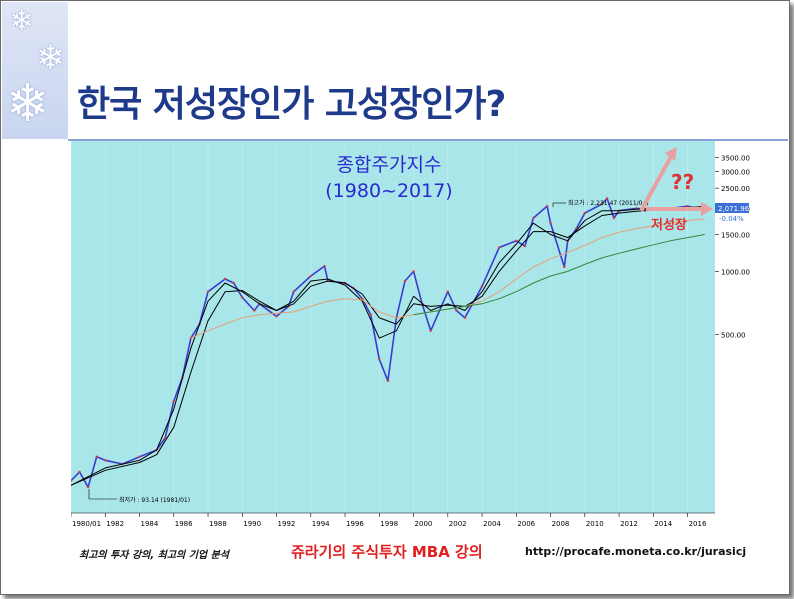 Image resolution: width=794 pixels, height=599 pixels. What do you see at coordinates (154, 555) in the screenshot?
I see `footer-tagline: 최고의 투자 강의, 최고의 기업 분석` at bounding box center [154, 555].